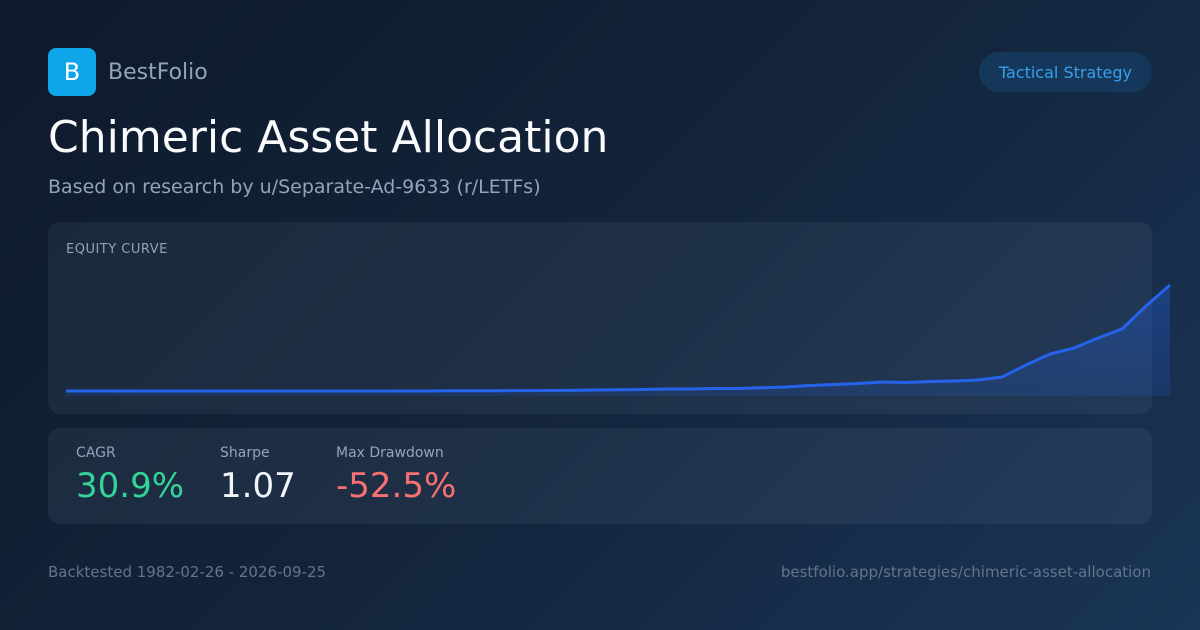 The width and height of the screenshot is (1200, 630). I want to click on metric-value: -52.5%, so click(396, 486).